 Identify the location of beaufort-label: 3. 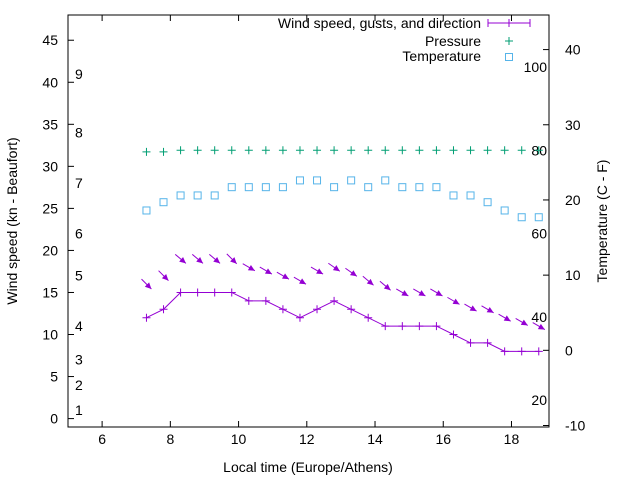
(79, 360).